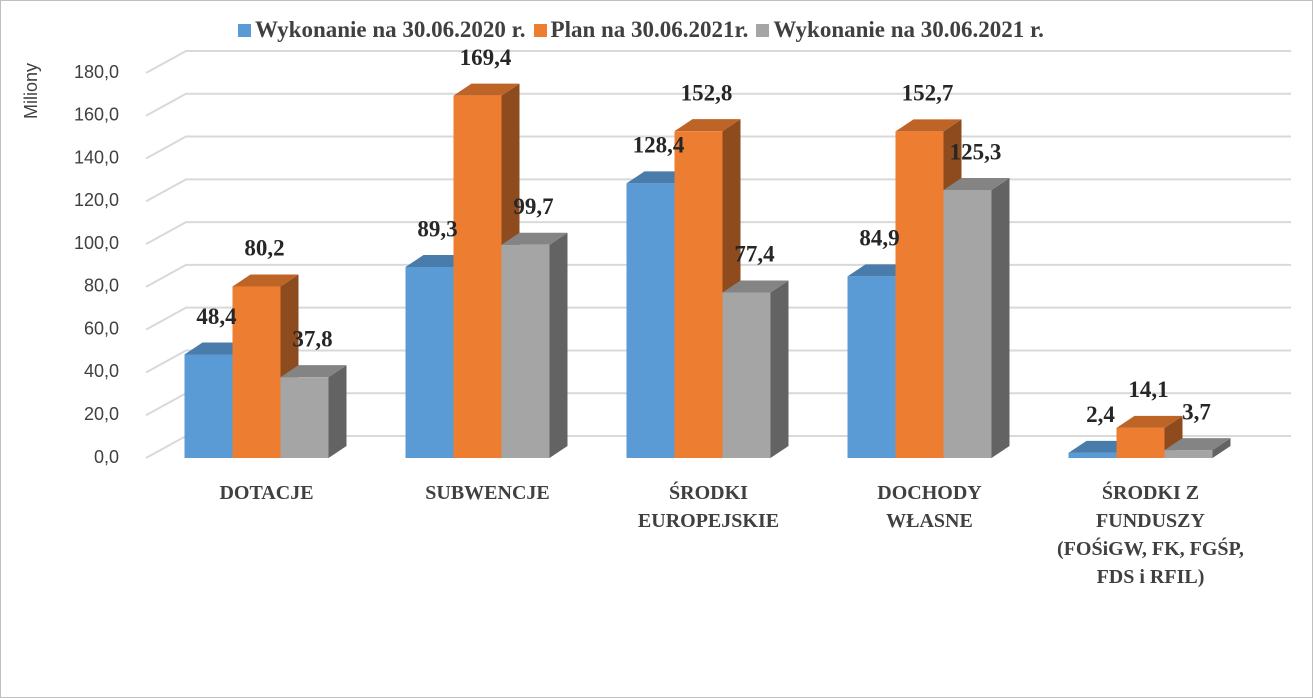  I want to click on x-tick-label: SUBWENCJE, so click(487, 493).